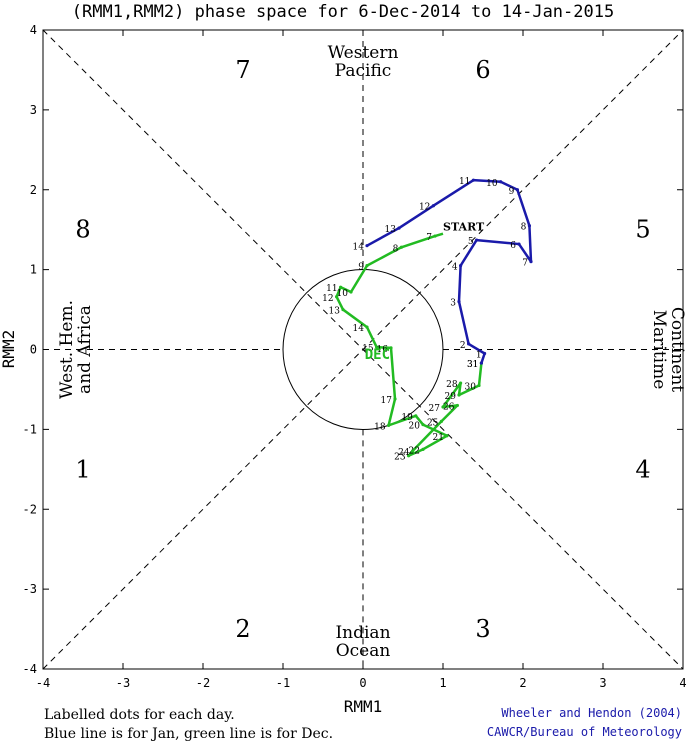  What do you see at coordinates (442, 683) in the screenshot?
I see `x-tick-label: 1` at bounding box center [442, 683].